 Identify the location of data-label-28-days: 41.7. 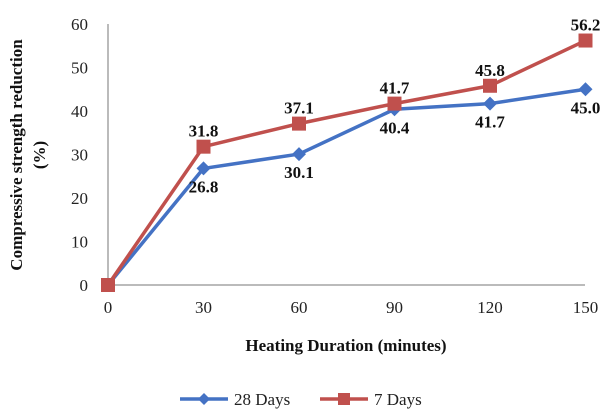
(490, 122).